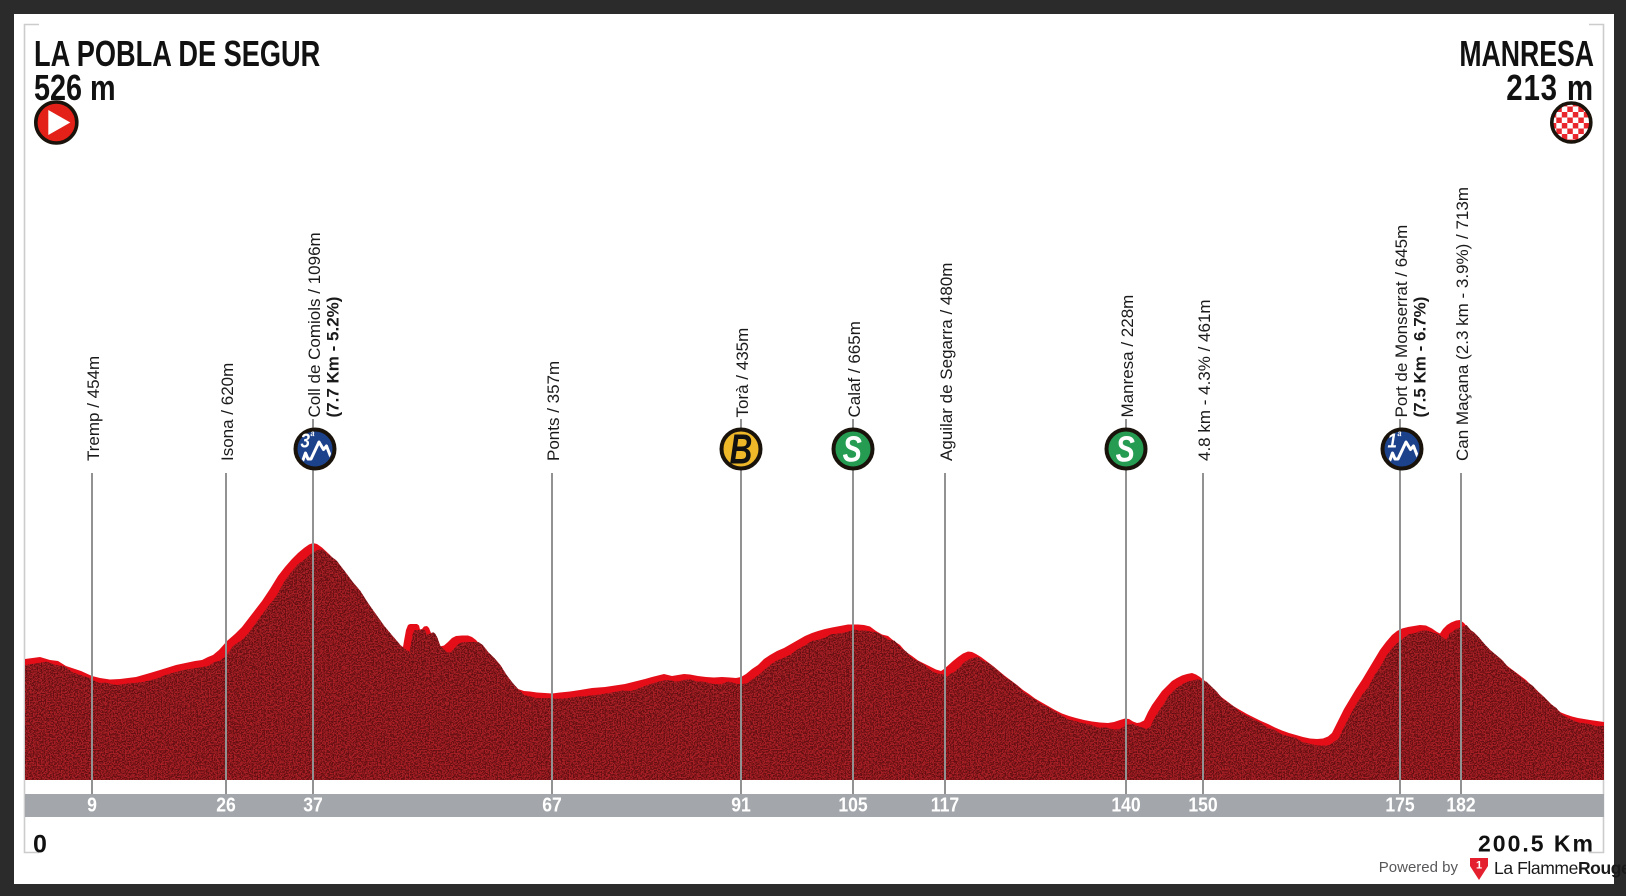 This screenshot has width=1626, height=896. What do you see at coordinates (854, 369) in the screenshot?
I see `svg-text: Calaf / 665m` at bounding box center [854, 369].